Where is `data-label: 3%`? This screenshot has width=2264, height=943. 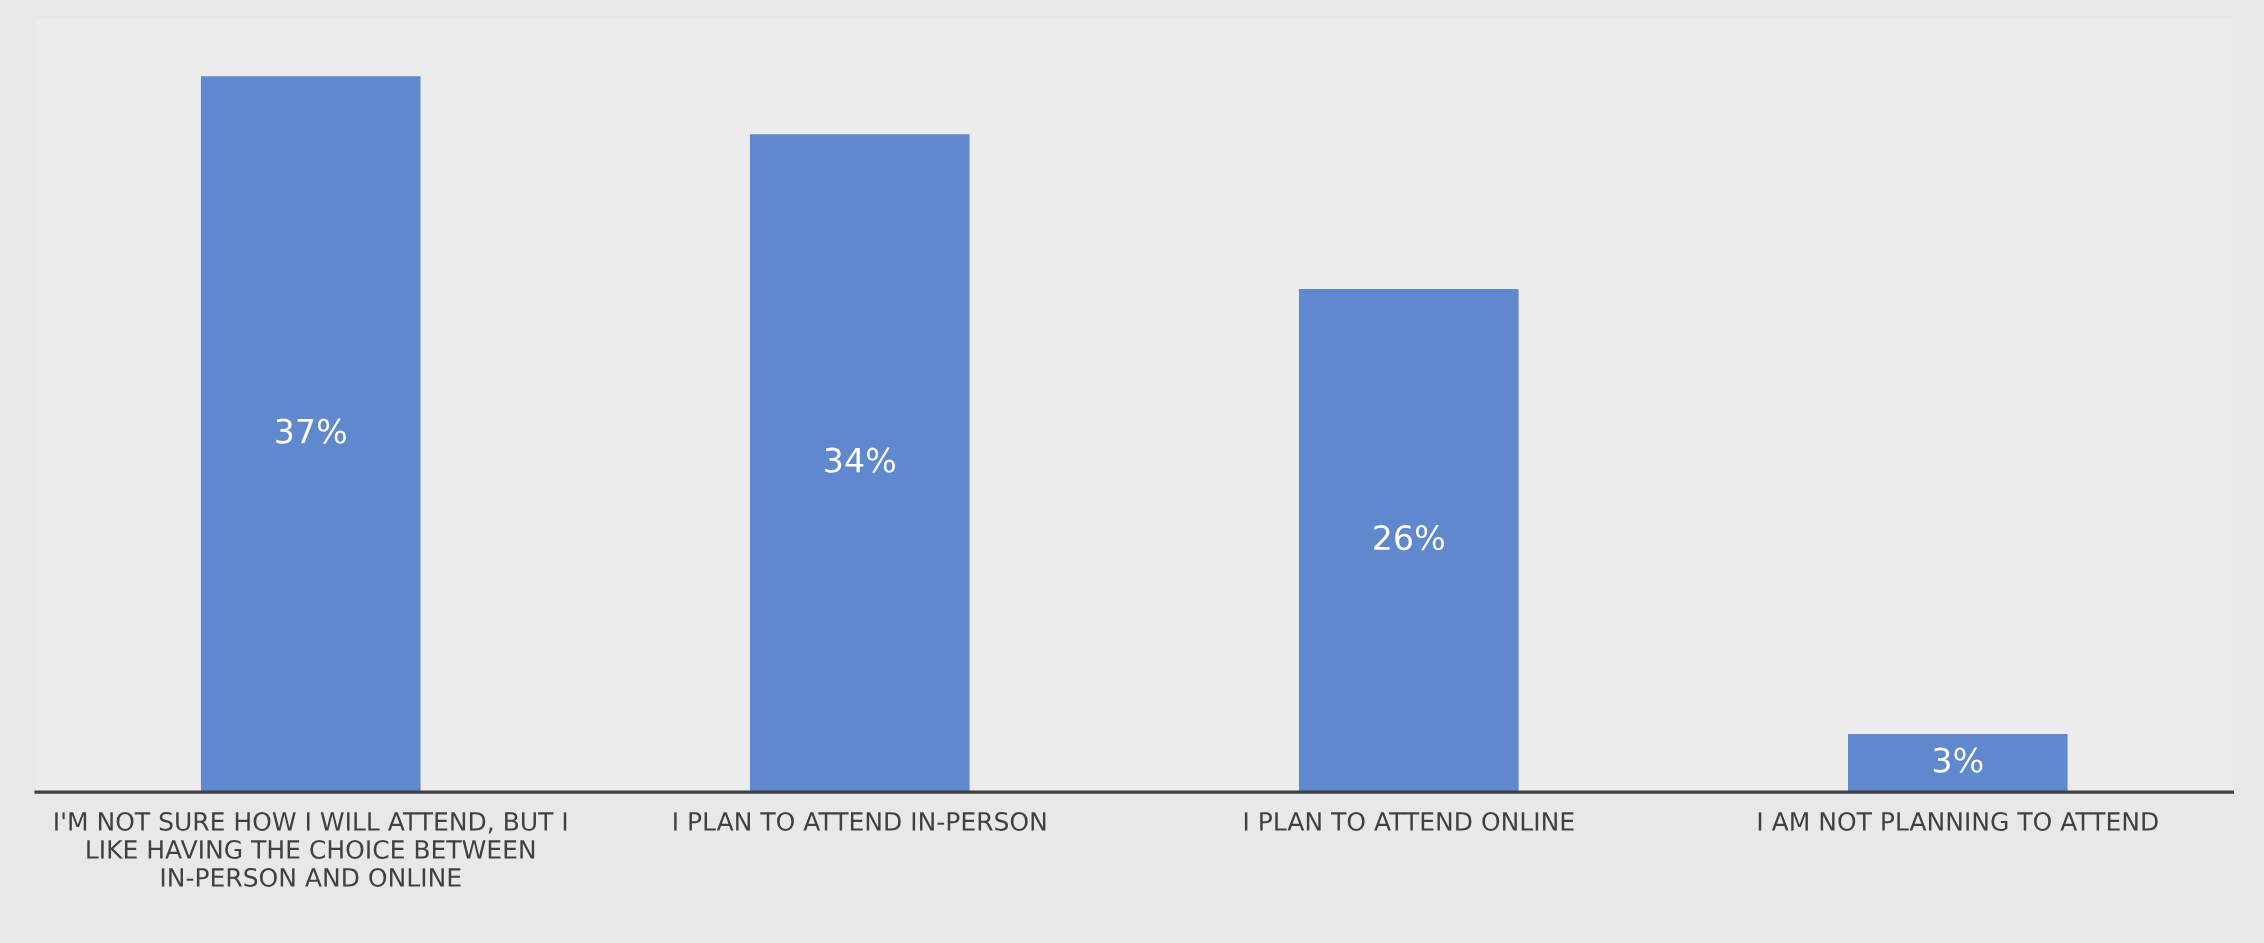
data-label: 3% is located at coordinates (1958, 760).